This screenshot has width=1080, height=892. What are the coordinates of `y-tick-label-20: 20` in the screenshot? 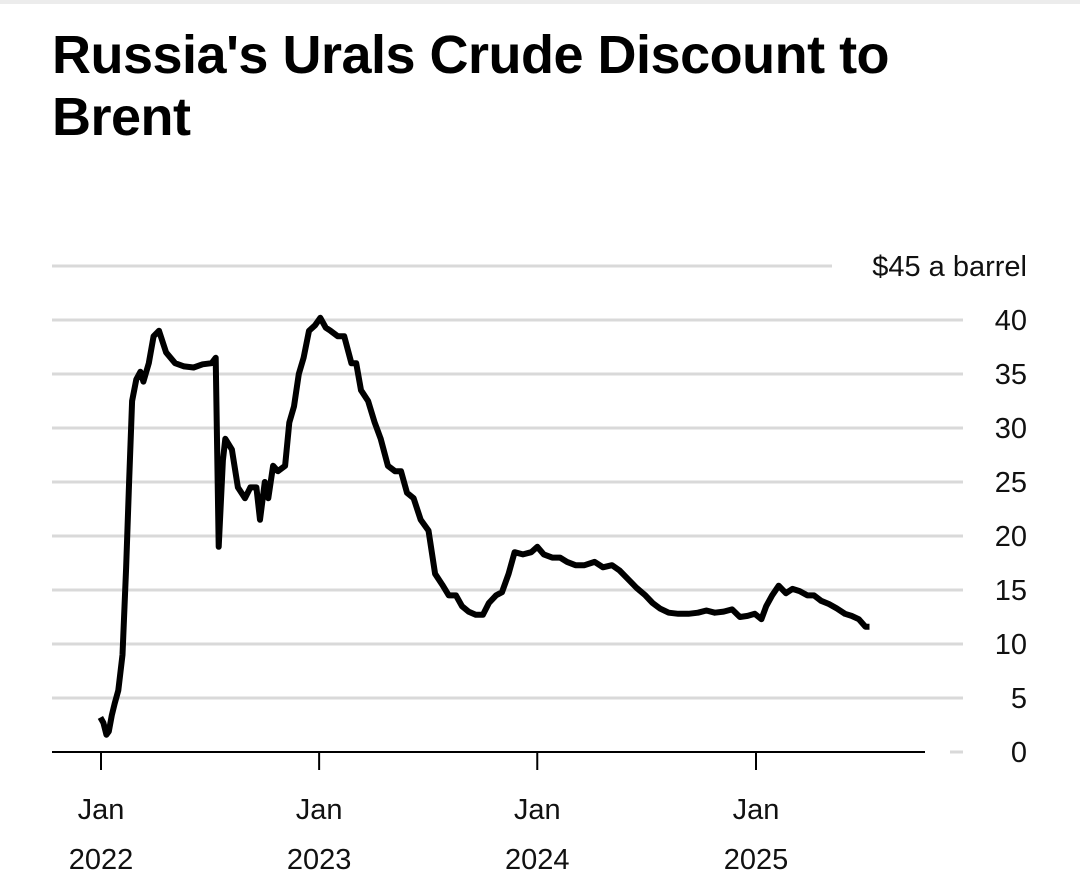 It's located at (1011, 537).